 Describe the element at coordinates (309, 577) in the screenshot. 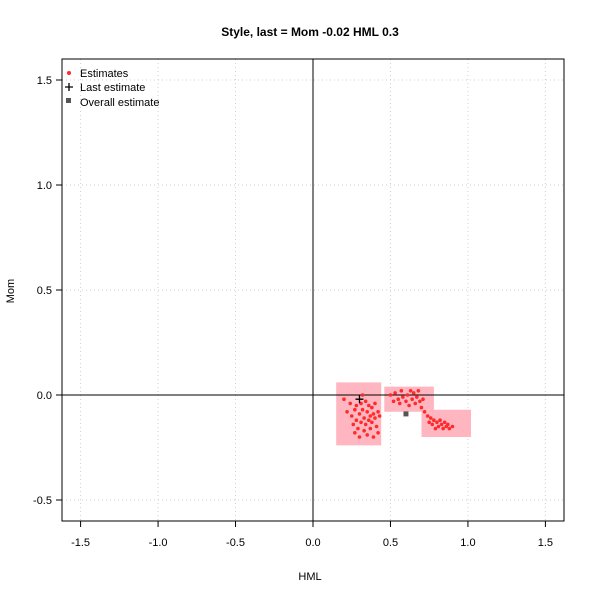

I see `x-axis-label: HML` at that location.